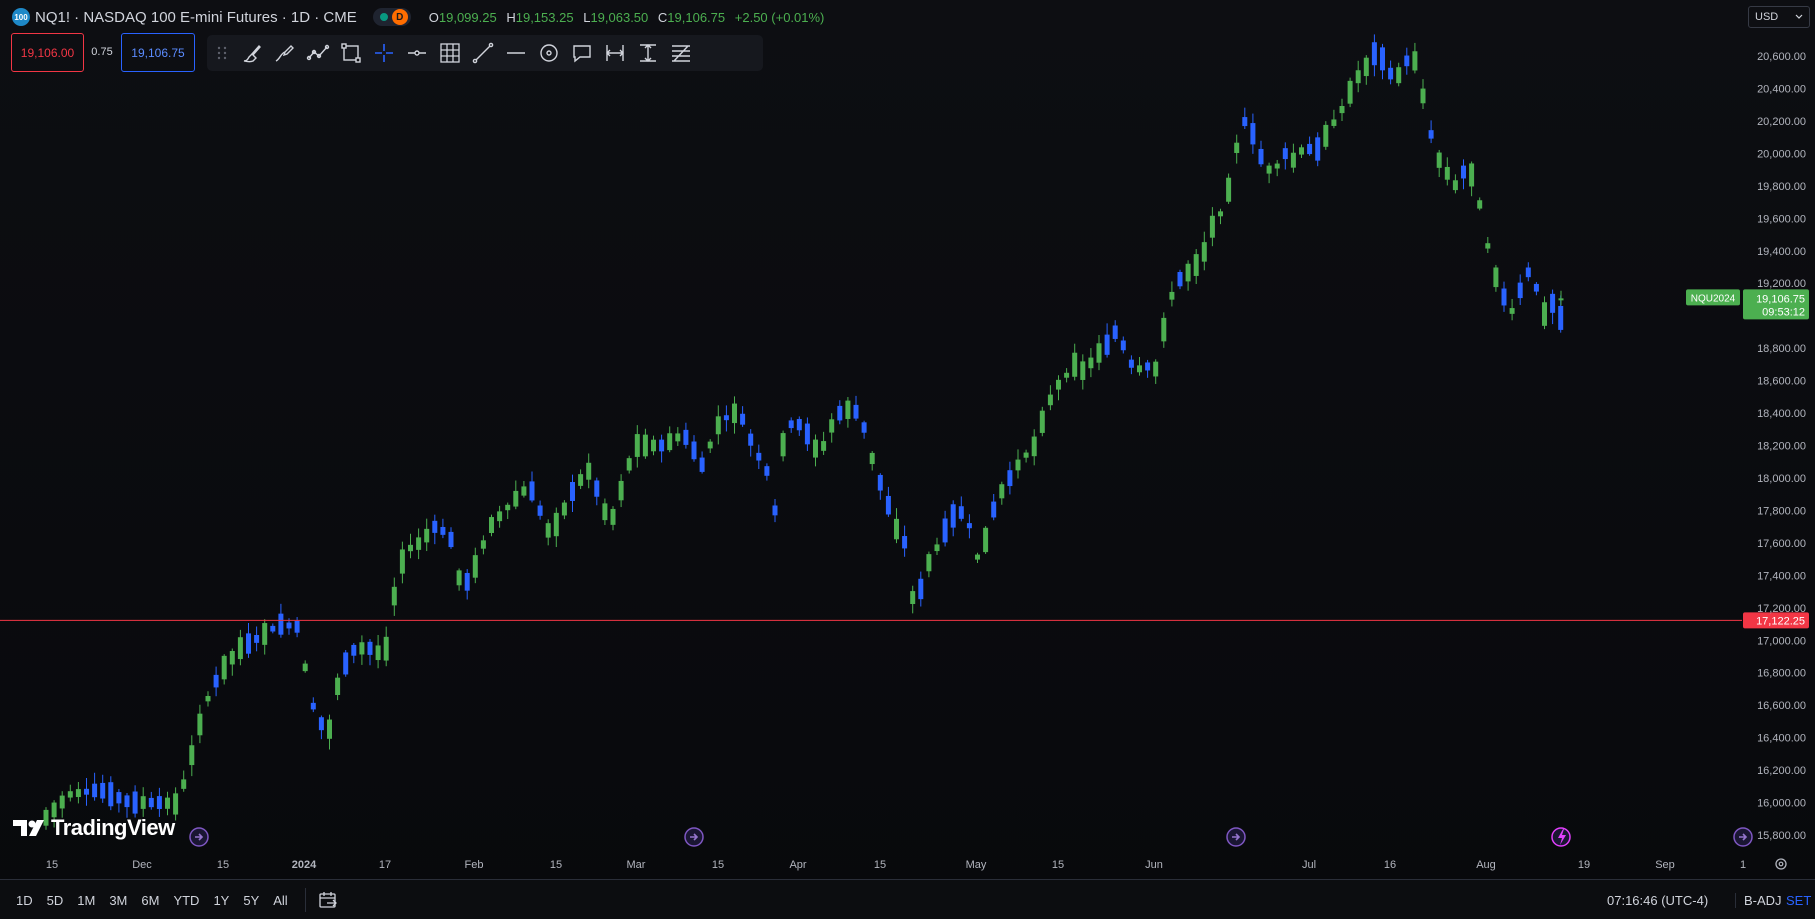 Image resolution: width=1815 pixels, height=919 pixels. What do you see at coordinates (383, 53) in the screenshot?
I see `crosshair-tool` at bounding box center [383, 53].